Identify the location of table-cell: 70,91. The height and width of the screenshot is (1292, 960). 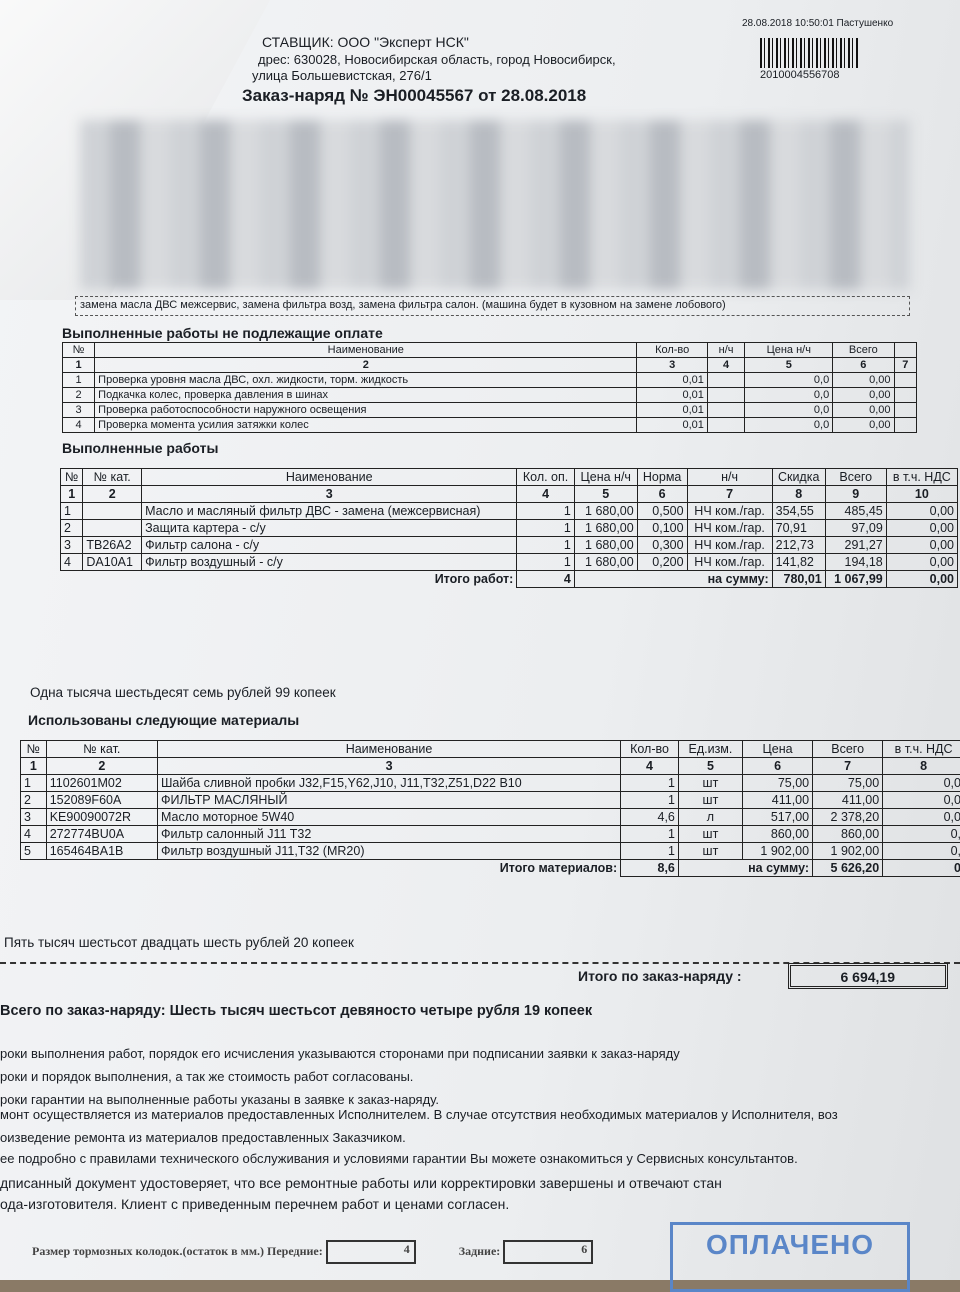
(798, 528).